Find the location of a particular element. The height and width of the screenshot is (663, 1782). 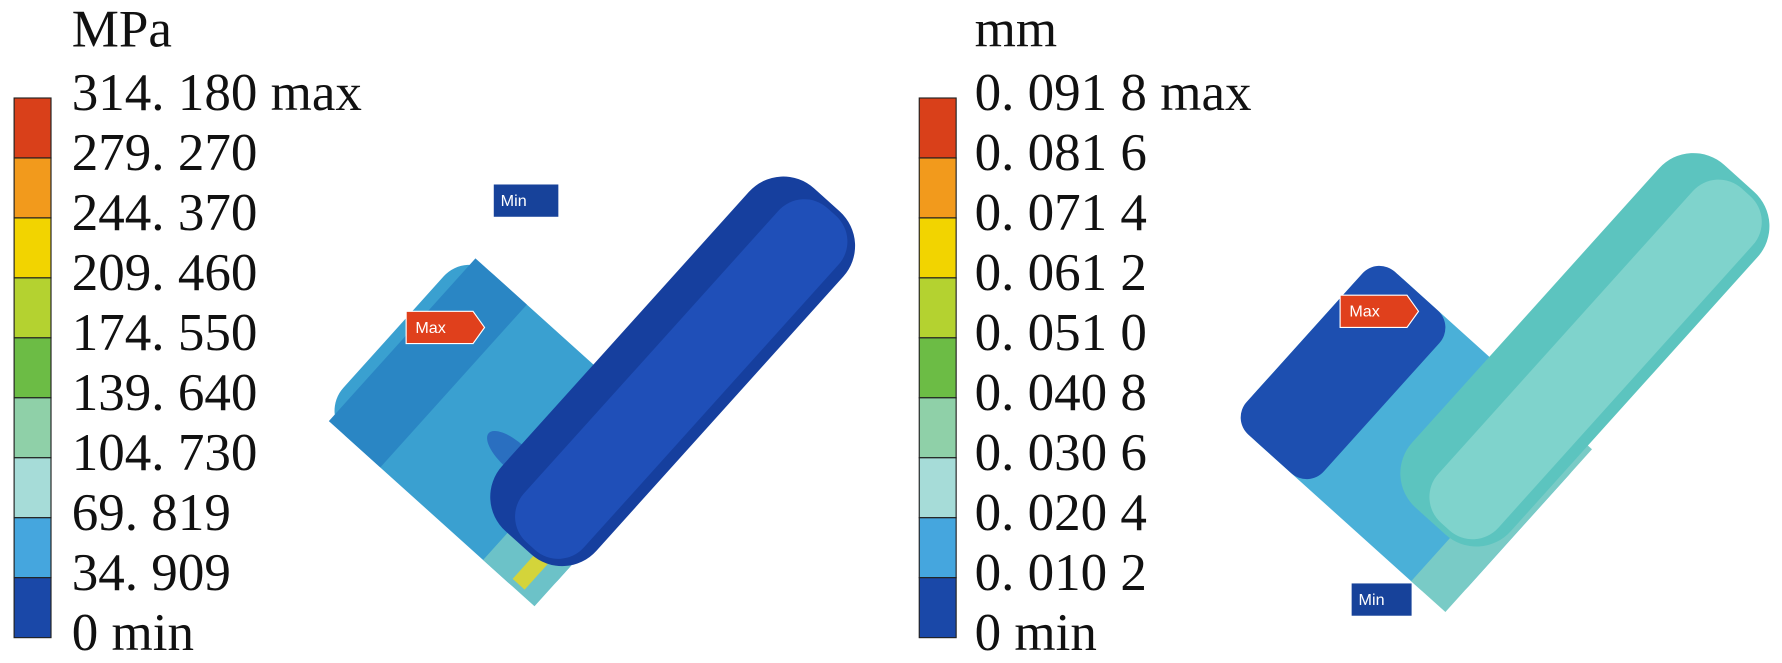

legend-label: 0. 010 2 is located at coordinates (1061, 573).